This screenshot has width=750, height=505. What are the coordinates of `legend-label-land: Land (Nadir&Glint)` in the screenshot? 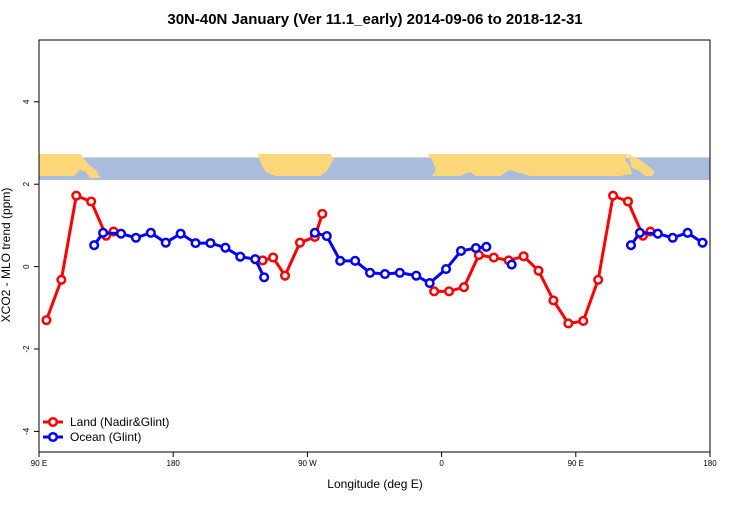 It's located at (119, 422).